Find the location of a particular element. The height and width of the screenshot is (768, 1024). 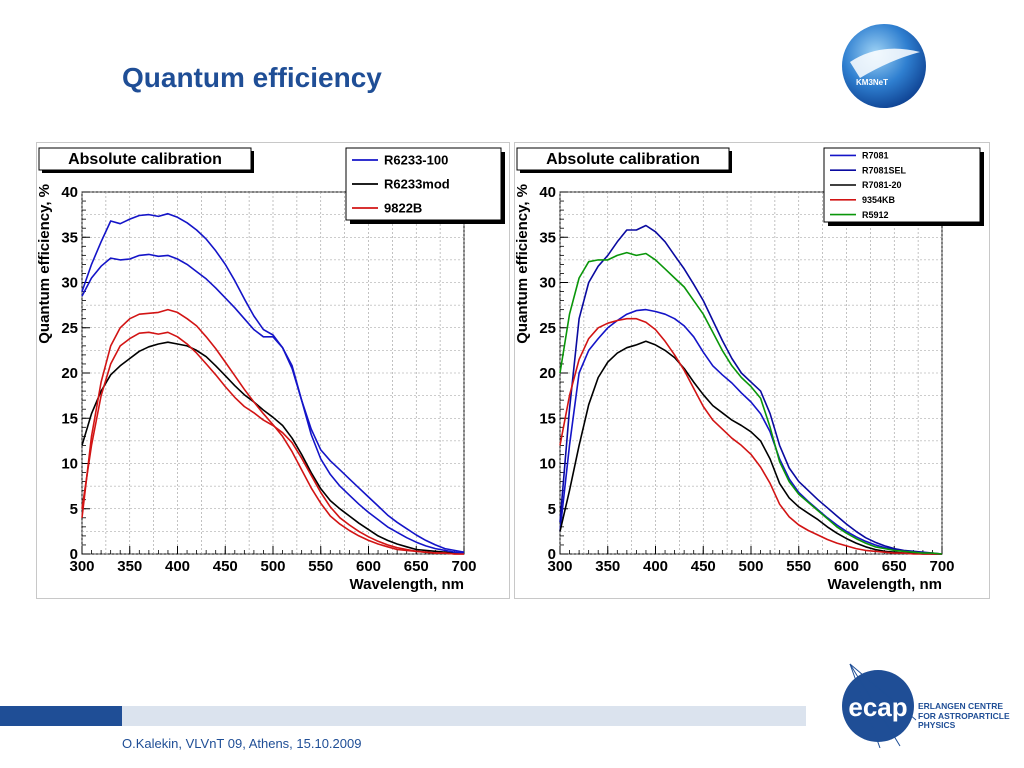

ecap-logo: ecap is located at coordinates (879, 705).